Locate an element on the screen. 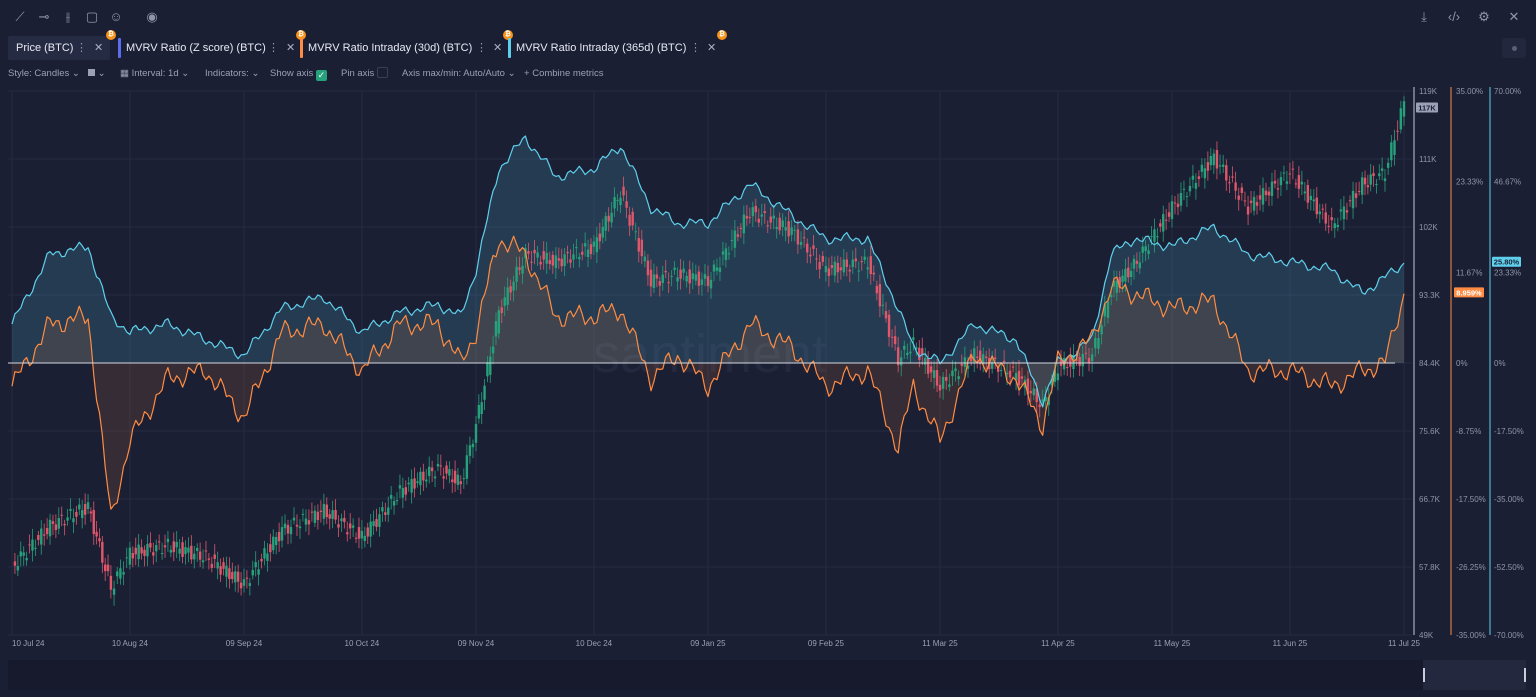 The image size is (1536, 697). pin-axis-toggle: Pin axis is located at coordinates (364, 74).